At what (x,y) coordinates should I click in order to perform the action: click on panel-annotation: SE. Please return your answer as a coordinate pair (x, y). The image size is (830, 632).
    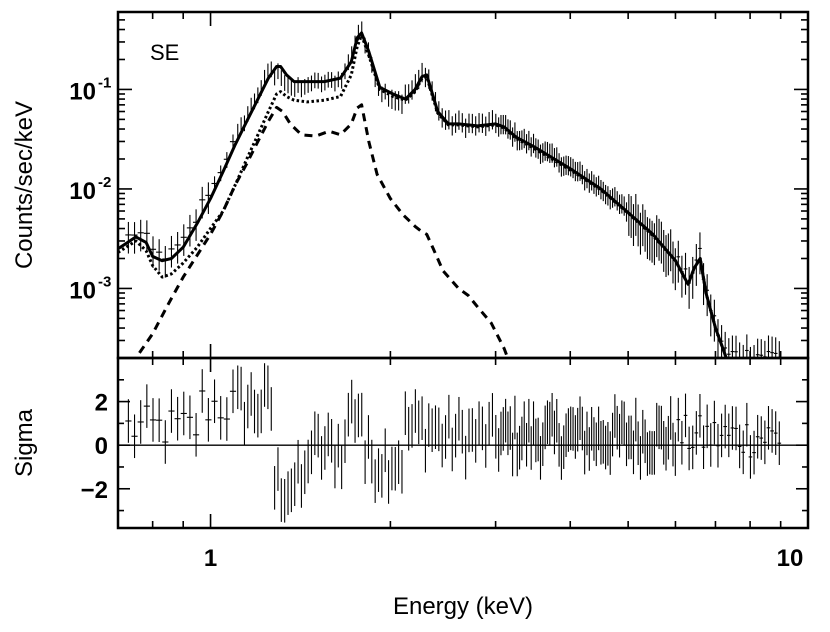
    Looking at the image, I should click on (164, 52).